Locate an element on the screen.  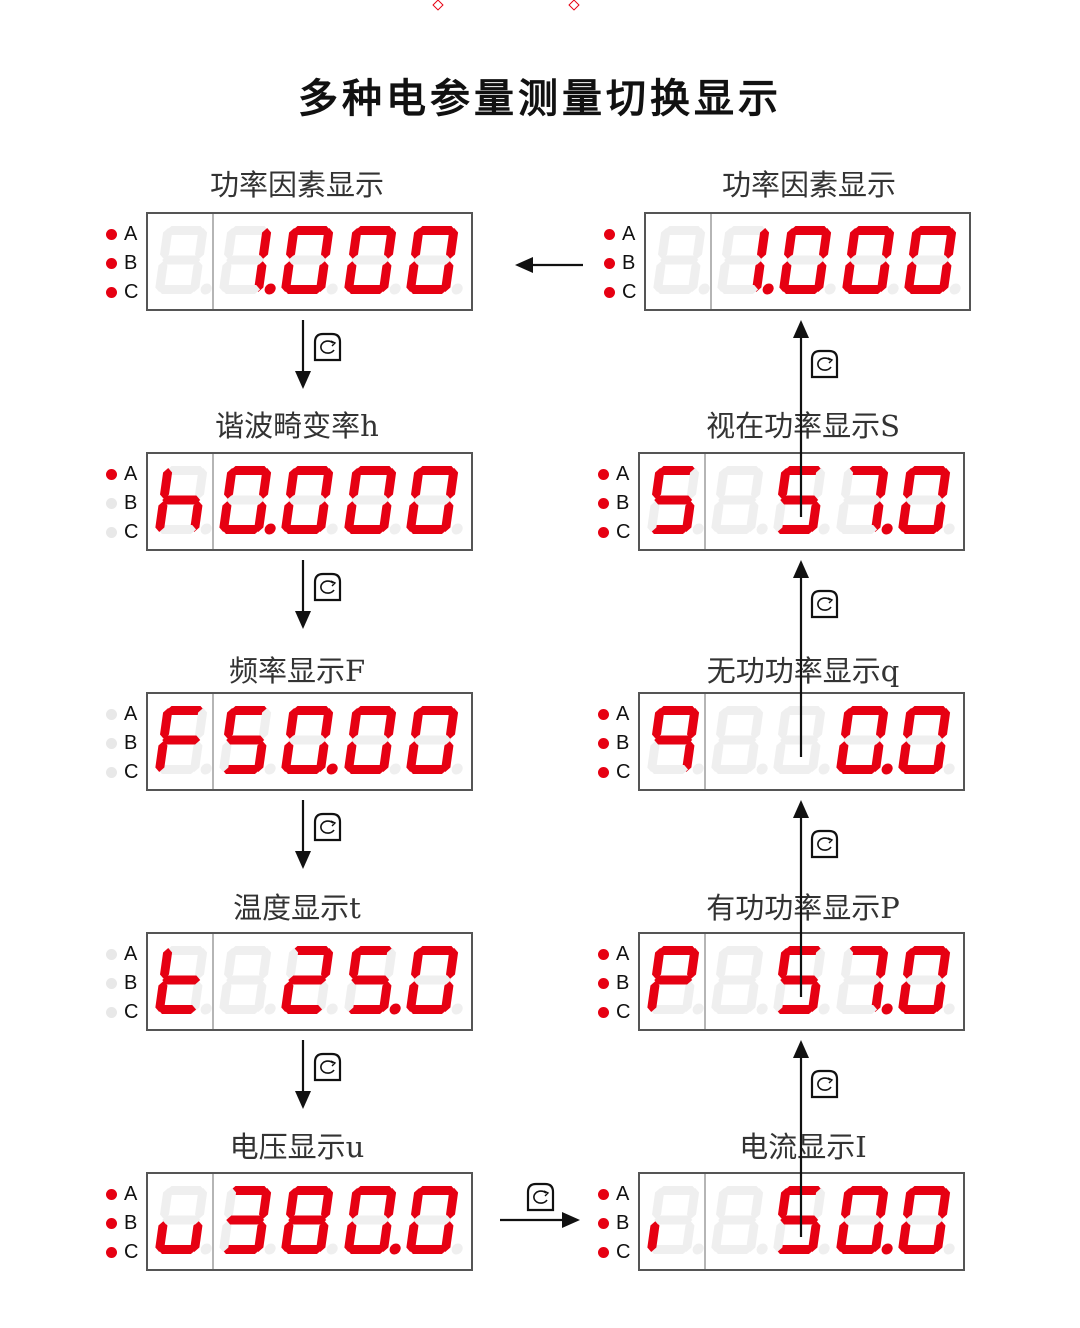
panel-label: 无功功率显示q is located at coordinates (803, 671).